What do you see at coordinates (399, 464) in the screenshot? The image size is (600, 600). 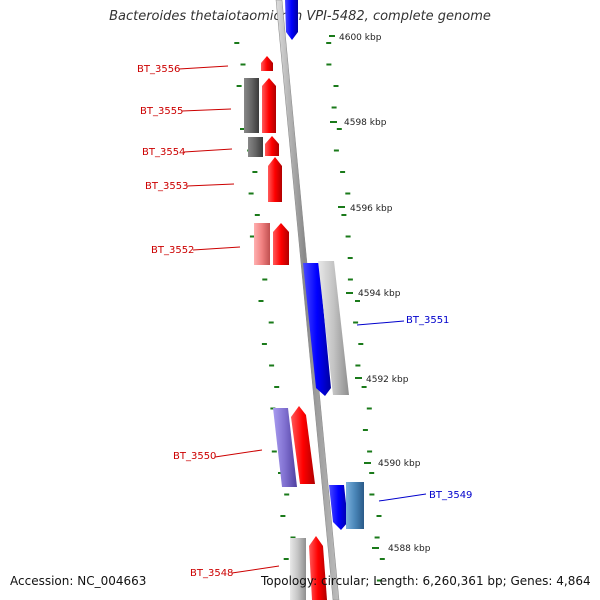 I see `svg-text: 4590 kbp` at bounding box center [399, 464].